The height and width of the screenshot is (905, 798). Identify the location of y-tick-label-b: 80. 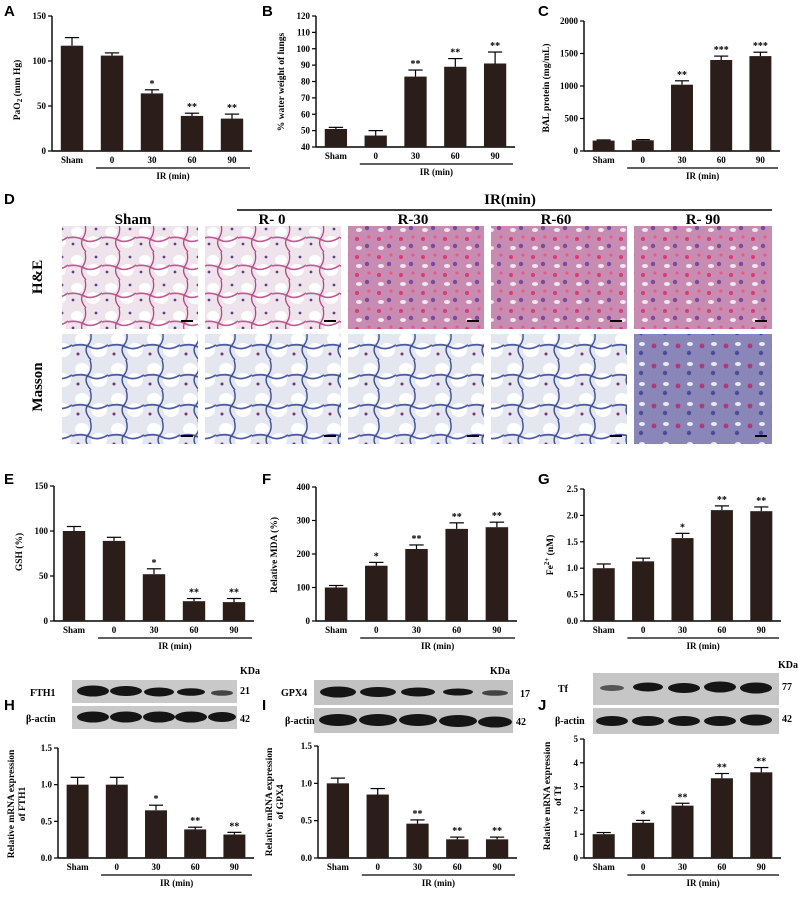
(306, 82).